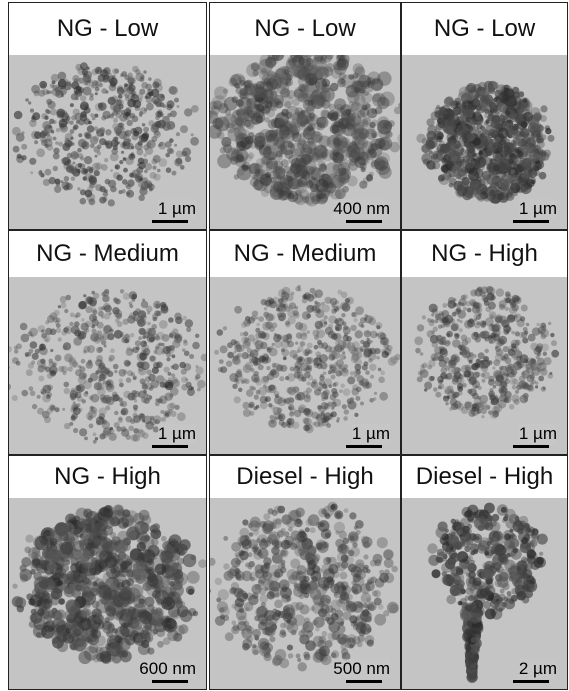 The height and width of the screenshot is (691, 569). What do you see at coordinates (537, 669) in the screenshot?
I see `scale-label: 2 µm` at bounding box center [537, 669].